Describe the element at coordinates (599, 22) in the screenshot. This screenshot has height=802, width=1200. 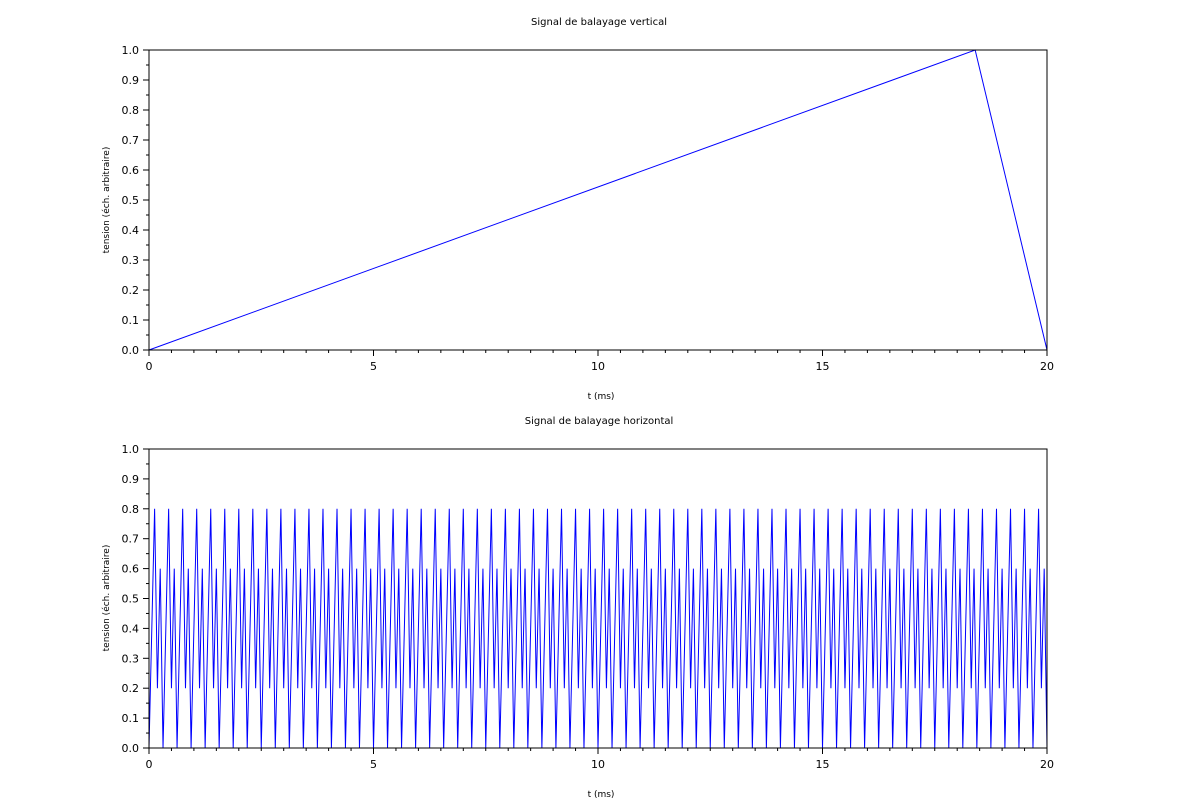
I see `chart-title: Signal de balayage vertical` at that location.